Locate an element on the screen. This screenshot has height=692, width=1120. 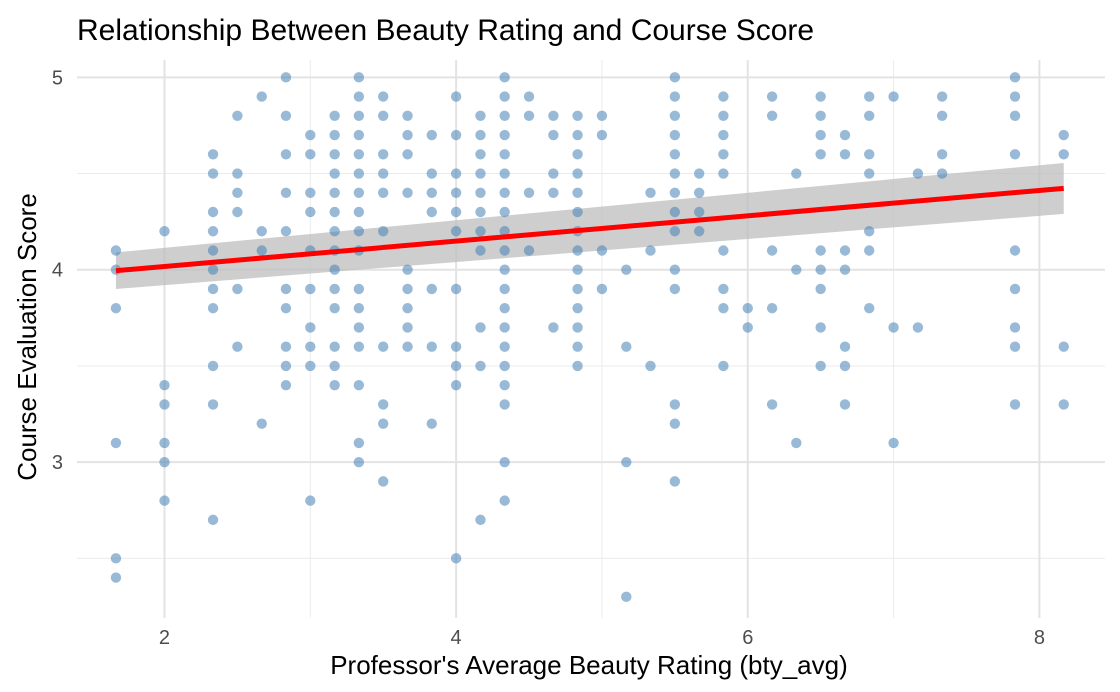
x-tick-label: 4 is located at coordinates (456, 638).